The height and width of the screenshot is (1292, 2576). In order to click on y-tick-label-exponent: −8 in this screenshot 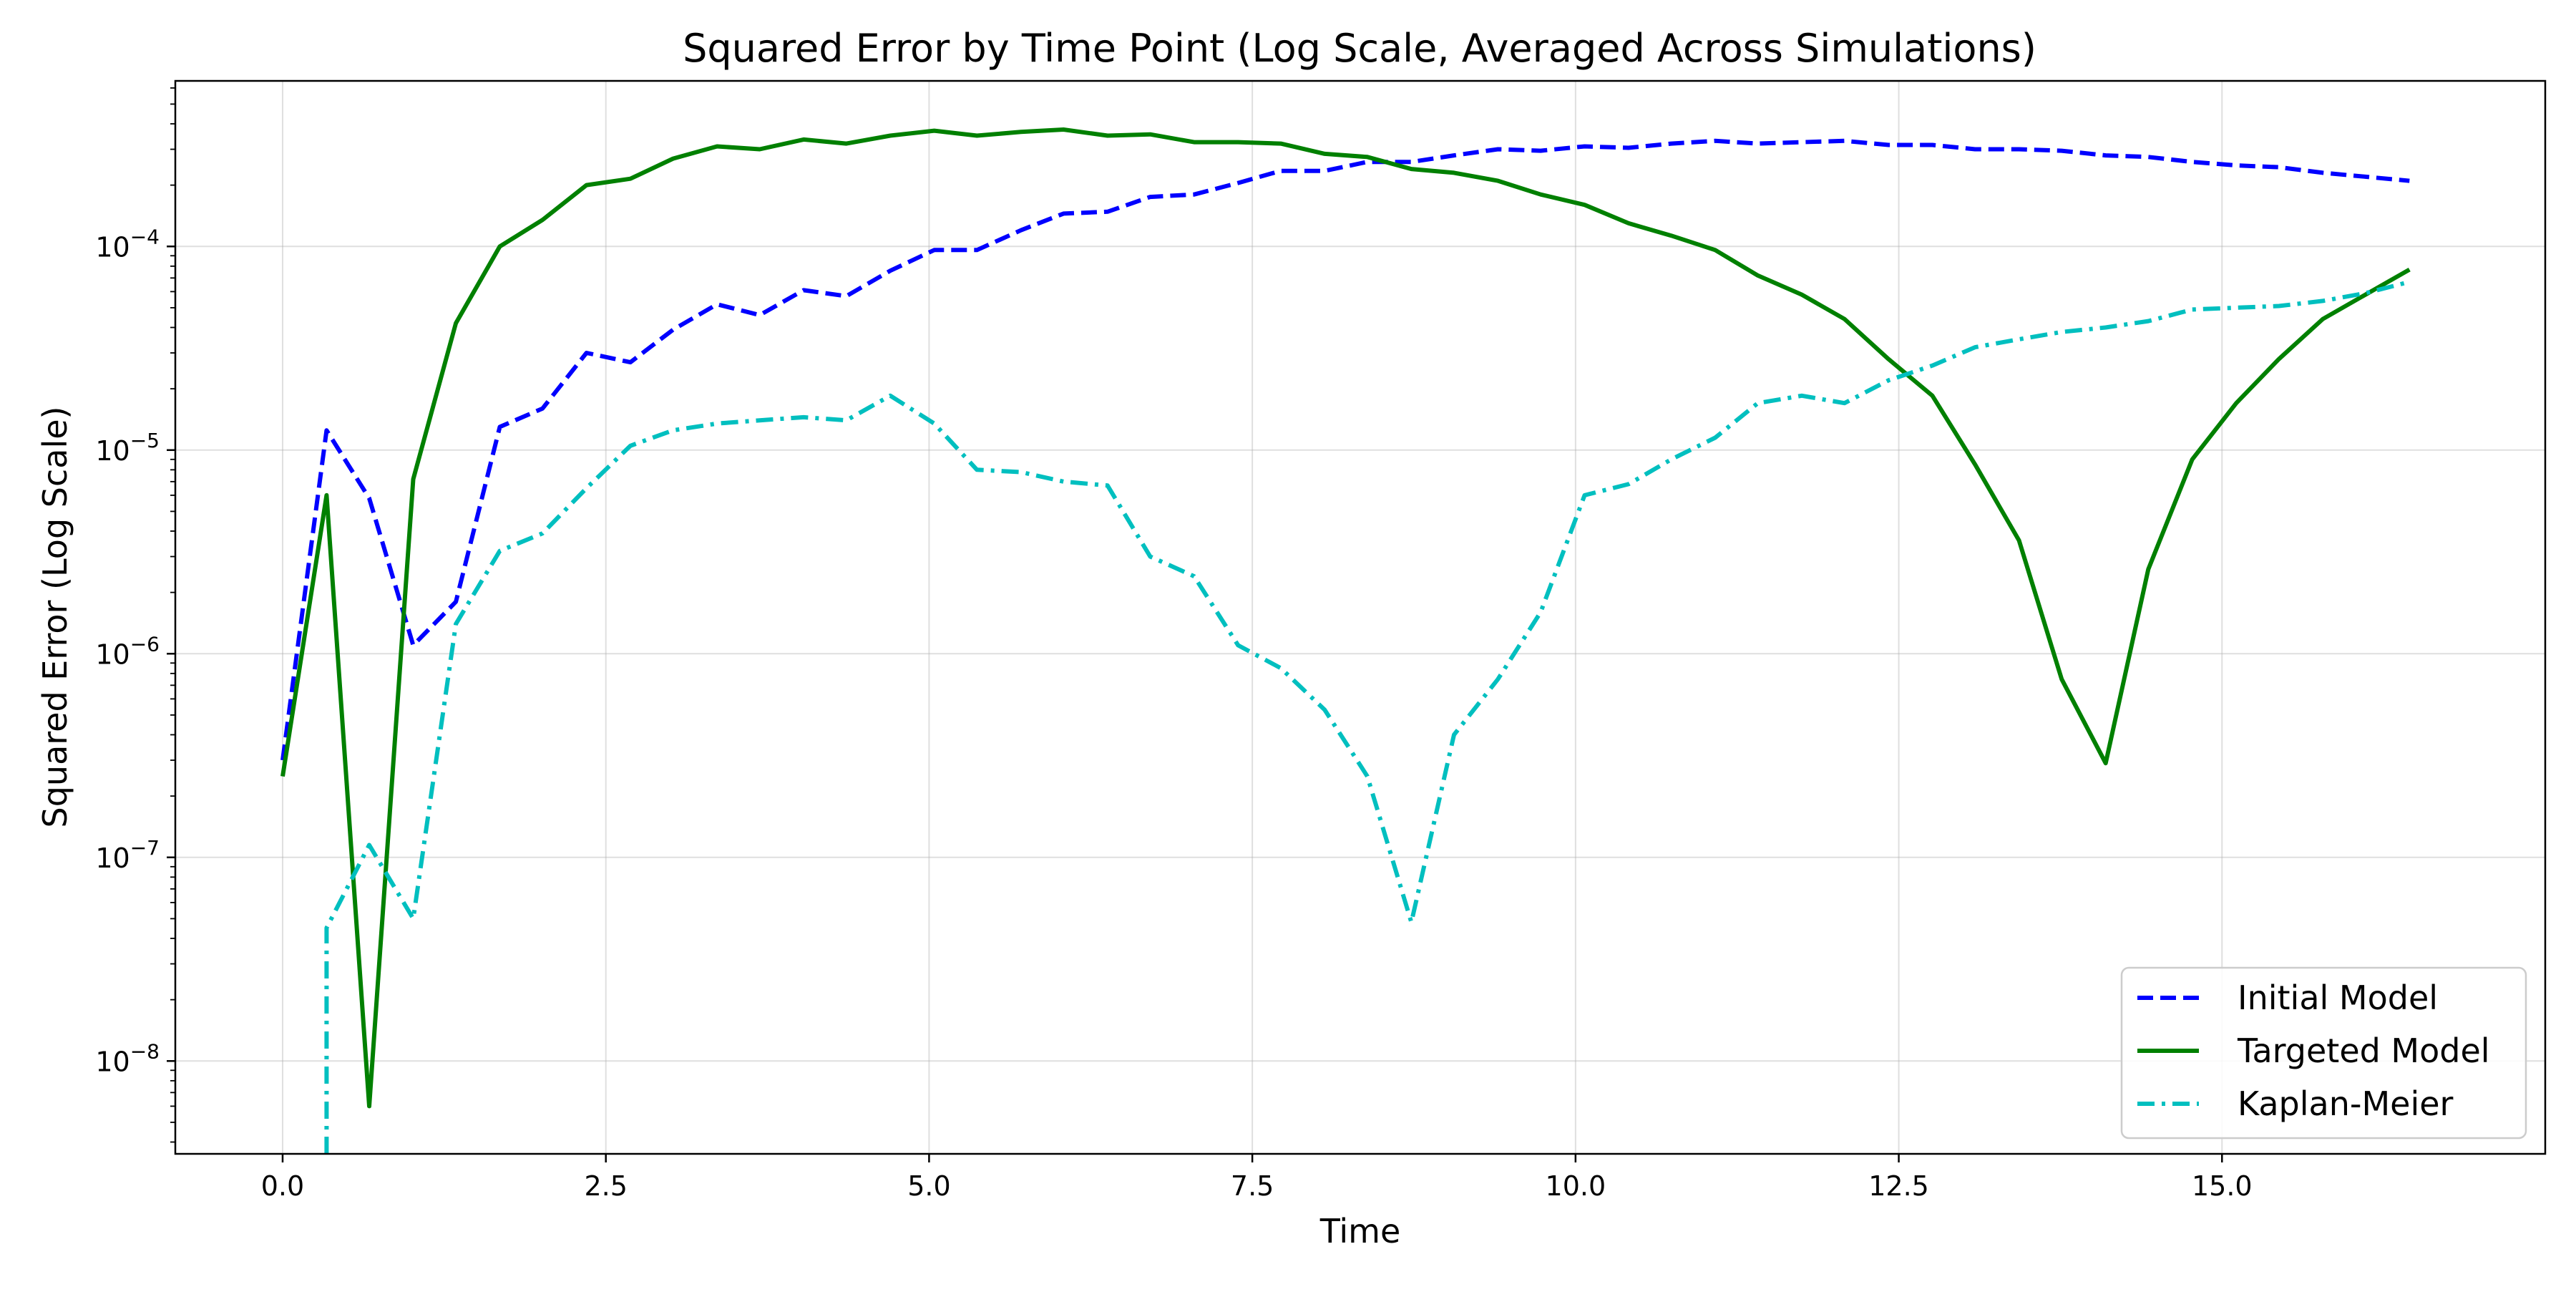, I will do `click(145, 1051)`.